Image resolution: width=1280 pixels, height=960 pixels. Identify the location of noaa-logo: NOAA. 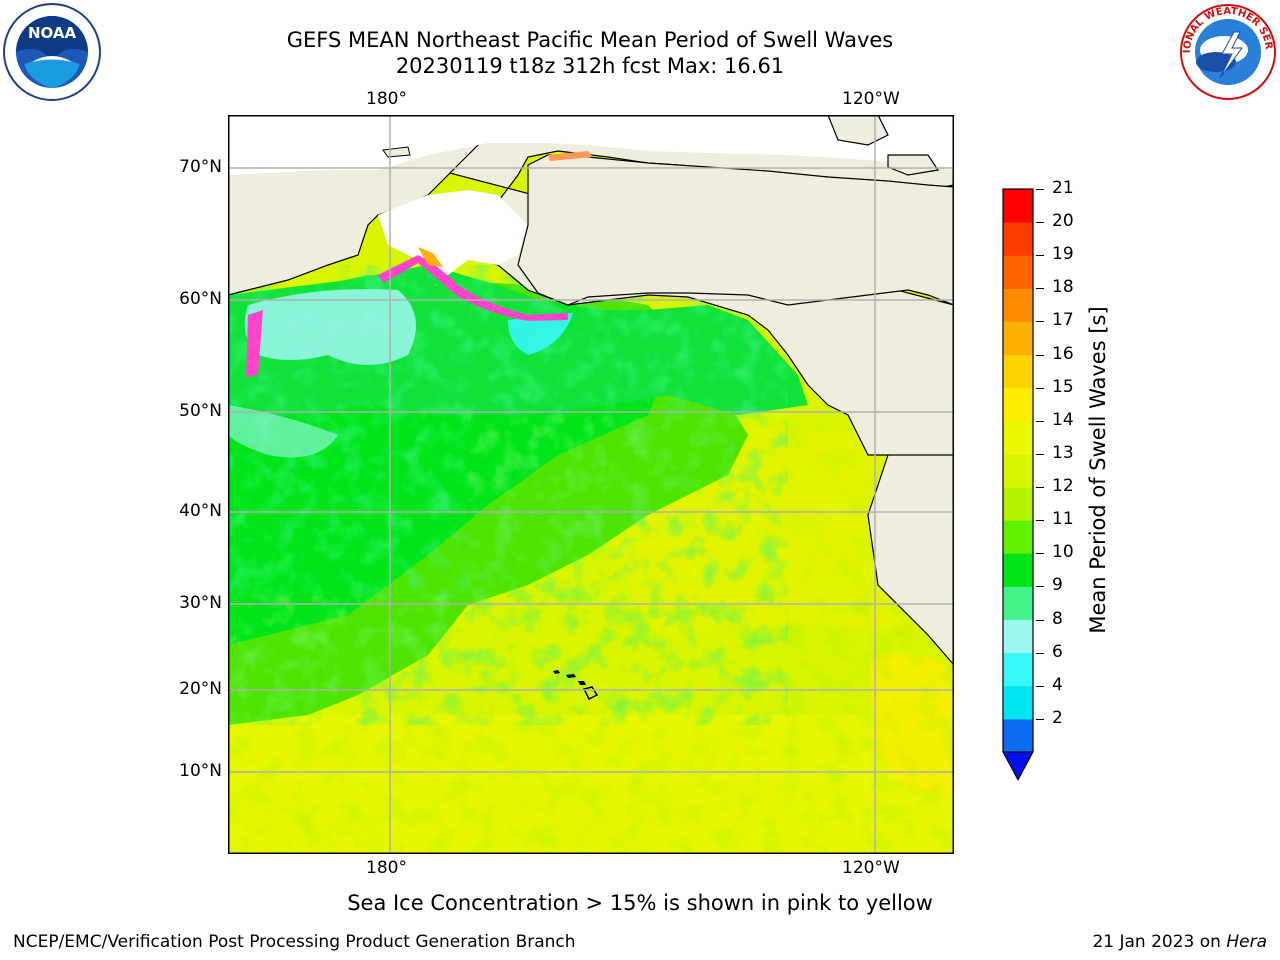
(52, 52).